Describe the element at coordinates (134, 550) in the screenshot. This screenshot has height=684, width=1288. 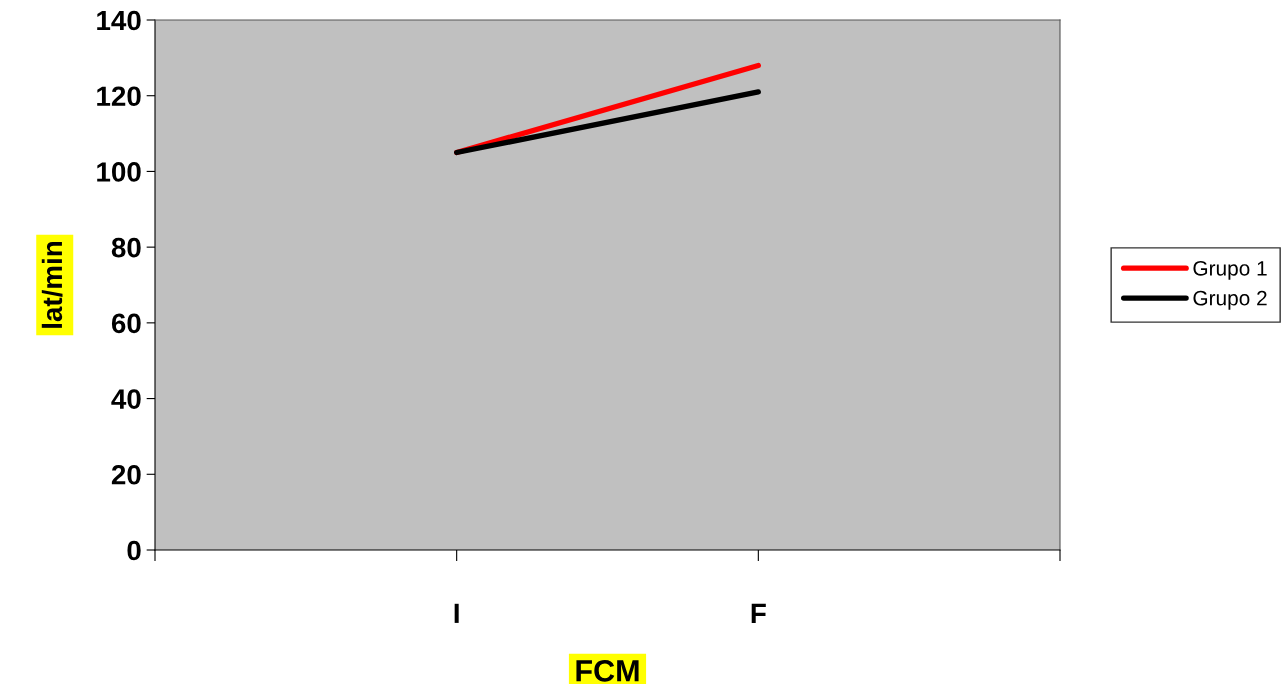
I see `y-tick-label: 0` at that location.